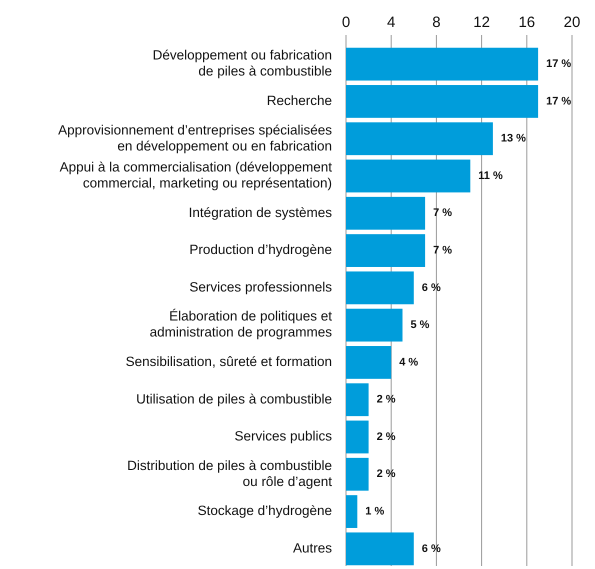  Describe the element at coordinates (374, 511) in the screenshot. I see `data-label: 1 %` at that location.